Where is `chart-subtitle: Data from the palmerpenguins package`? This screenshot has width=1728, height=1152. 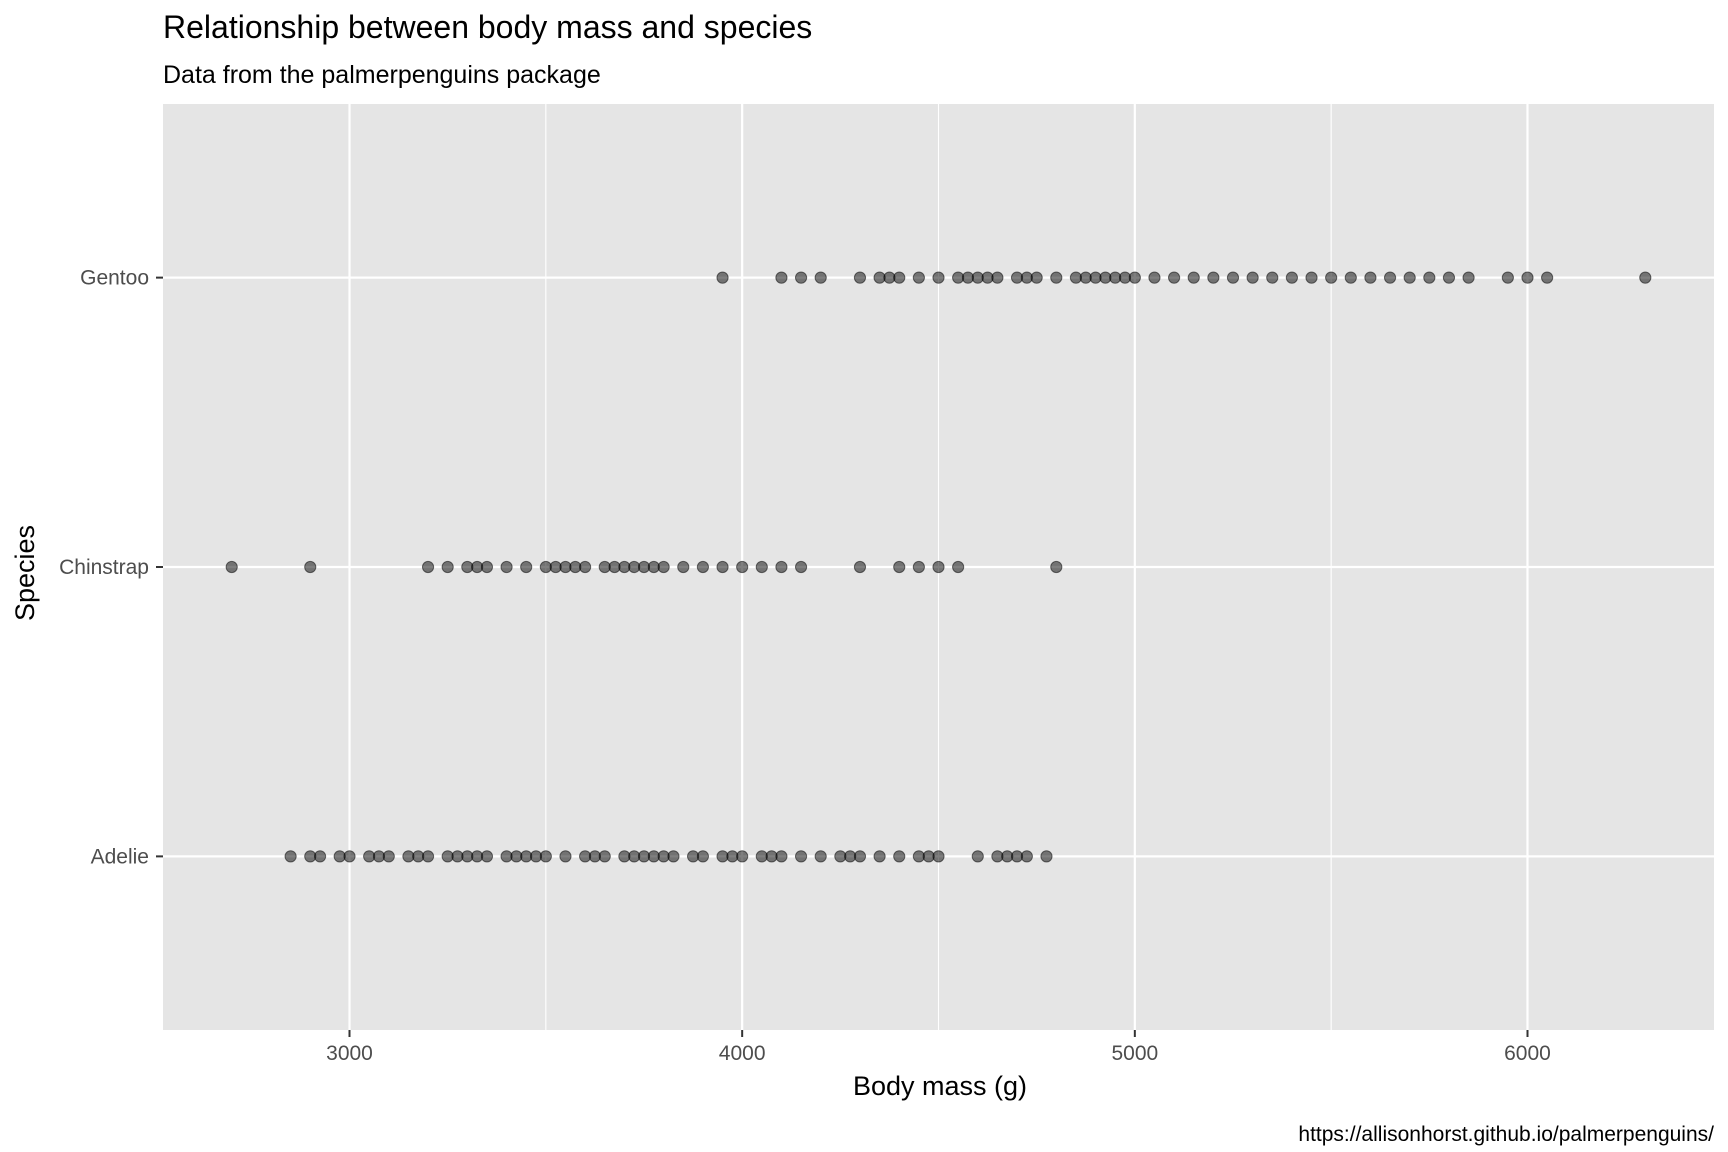 chart-subtitle: Data from the palmerpenguins package is located at coordinates (382, 75).